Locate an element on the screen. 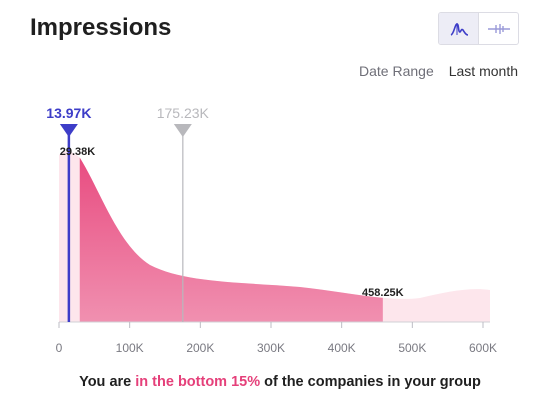 The height and width of the screenshot is (420, 560). distribution-curve-icon is located at coordinates (459, 29).